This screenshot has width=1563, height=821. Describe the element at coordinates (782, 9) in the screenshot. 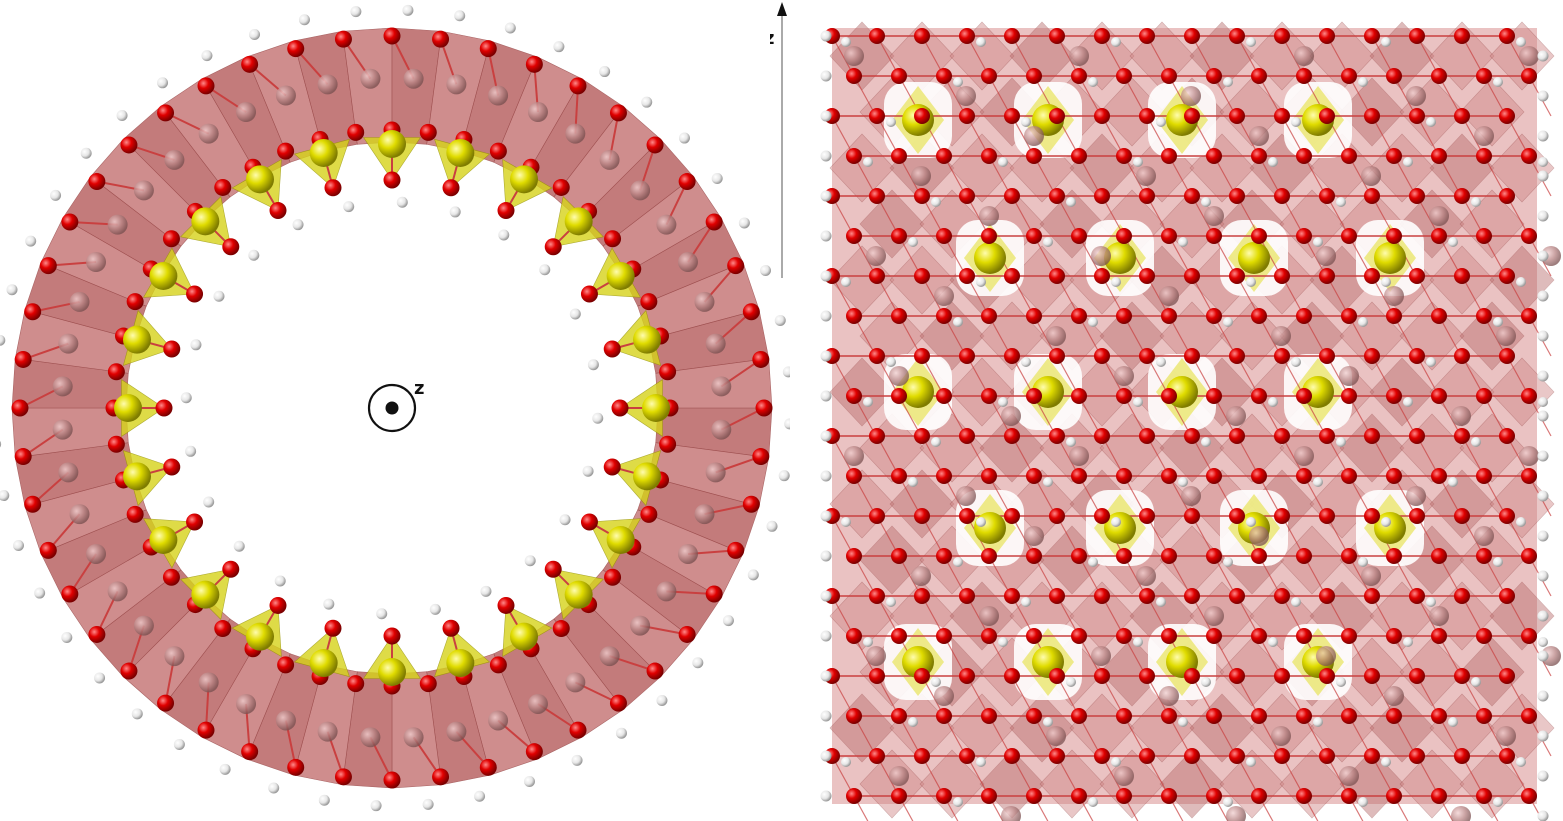

I see `arrow-head-icon` at that location.